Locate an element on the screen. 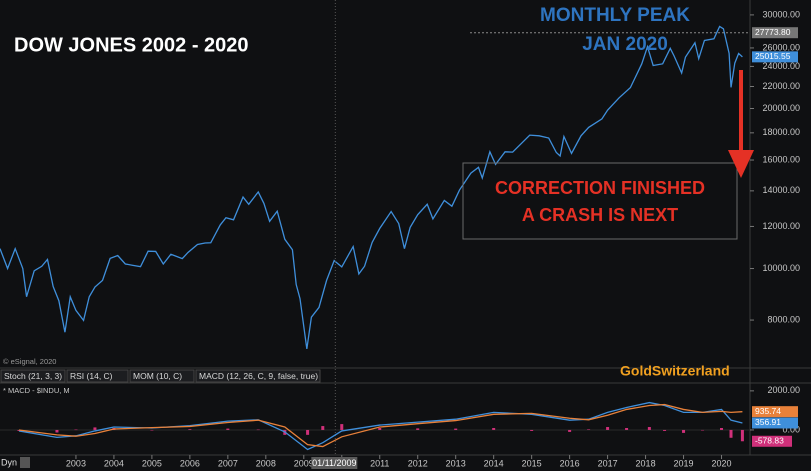 This screenshot has width=811, height=471. tab-label: MOM (10, C) is located at coordinates (157, 376).